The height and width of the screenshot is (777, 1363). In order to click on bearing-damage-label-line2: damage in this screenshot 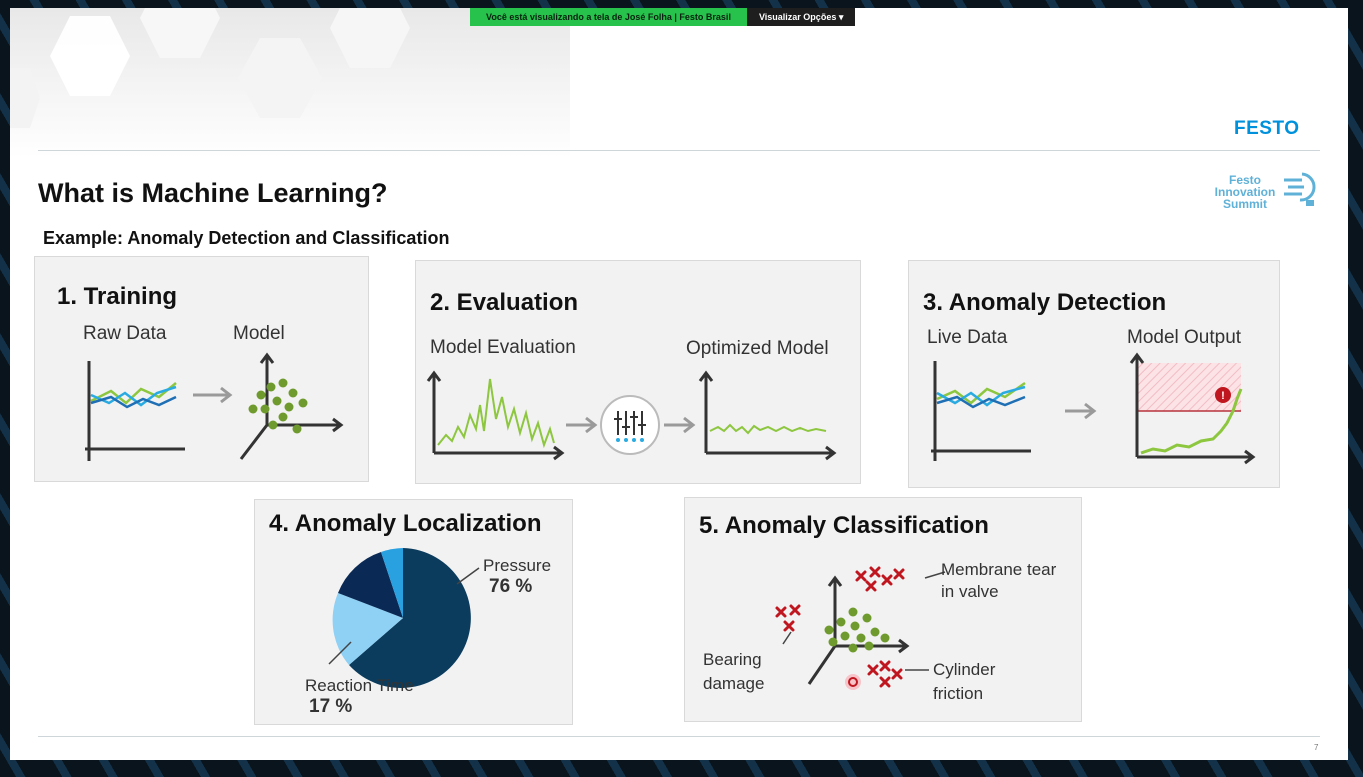, I will do `click(734, 683)`.